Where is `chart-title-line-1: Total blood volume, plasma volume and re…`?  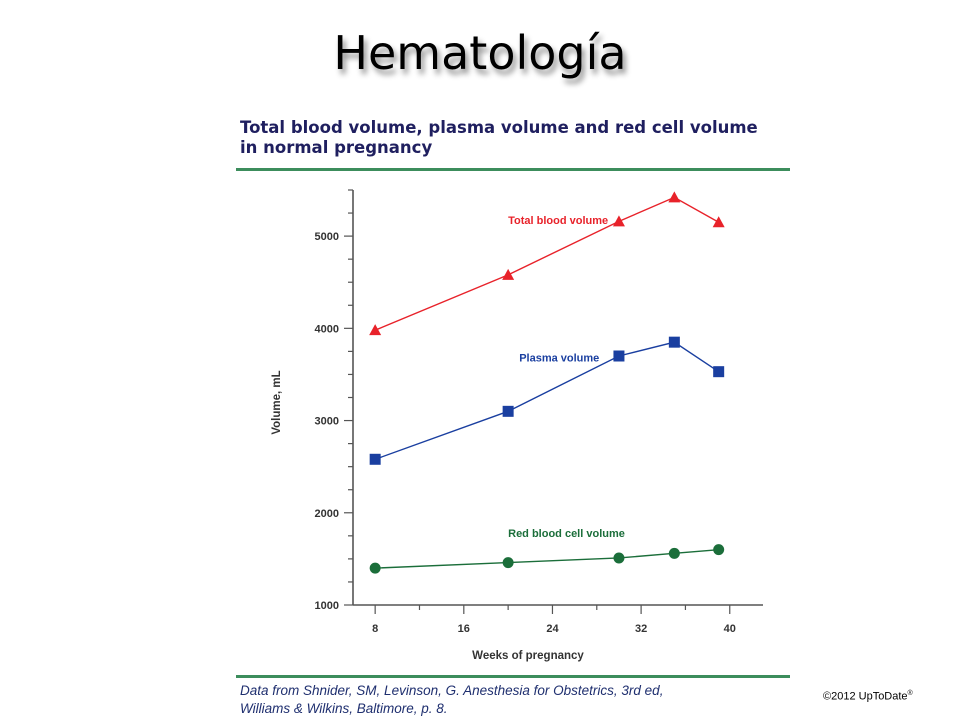
chart-title-line-1: Total blood volume, plasma volume and re… is located at coordinates (499, 127).